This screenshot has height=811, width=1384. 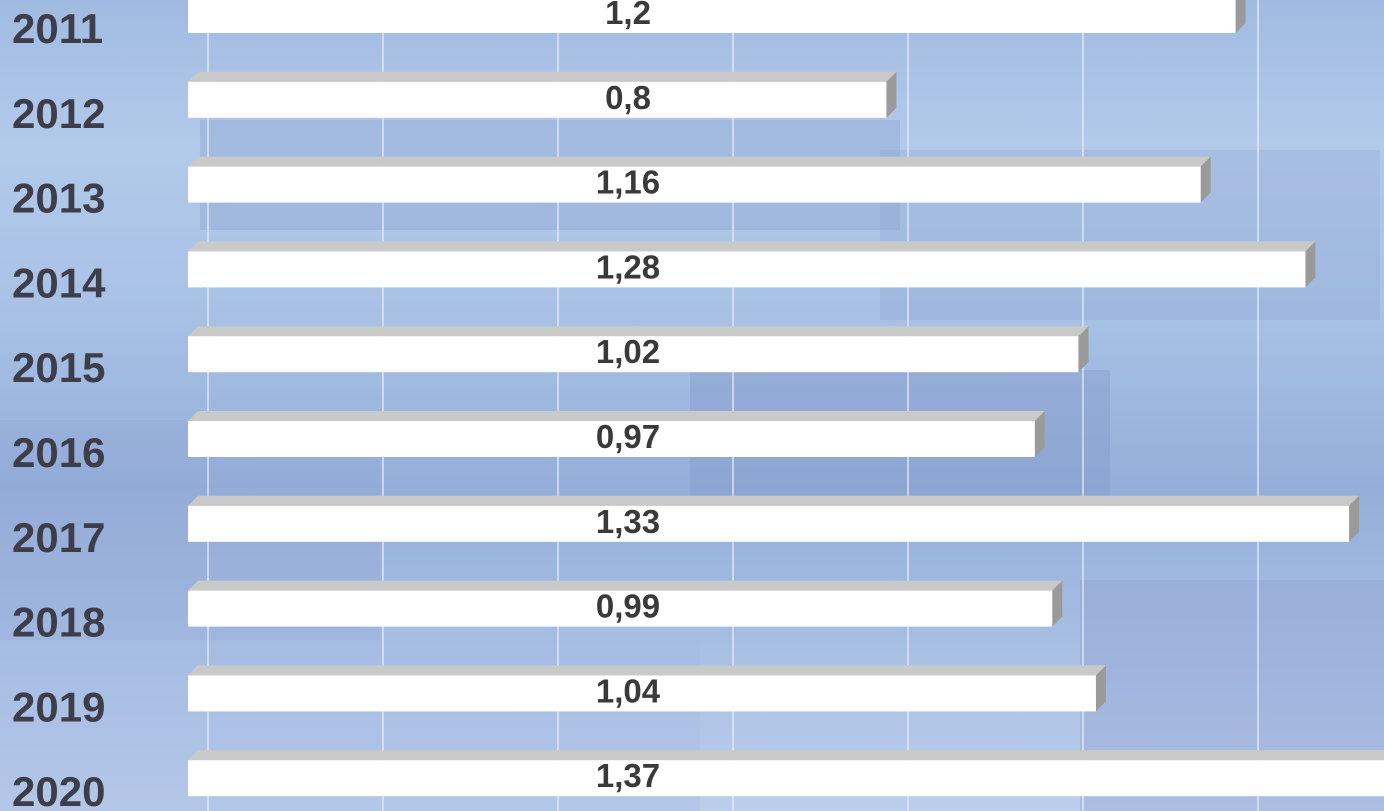 I want to click on category-label: 2011, so click(x=57, y=28).